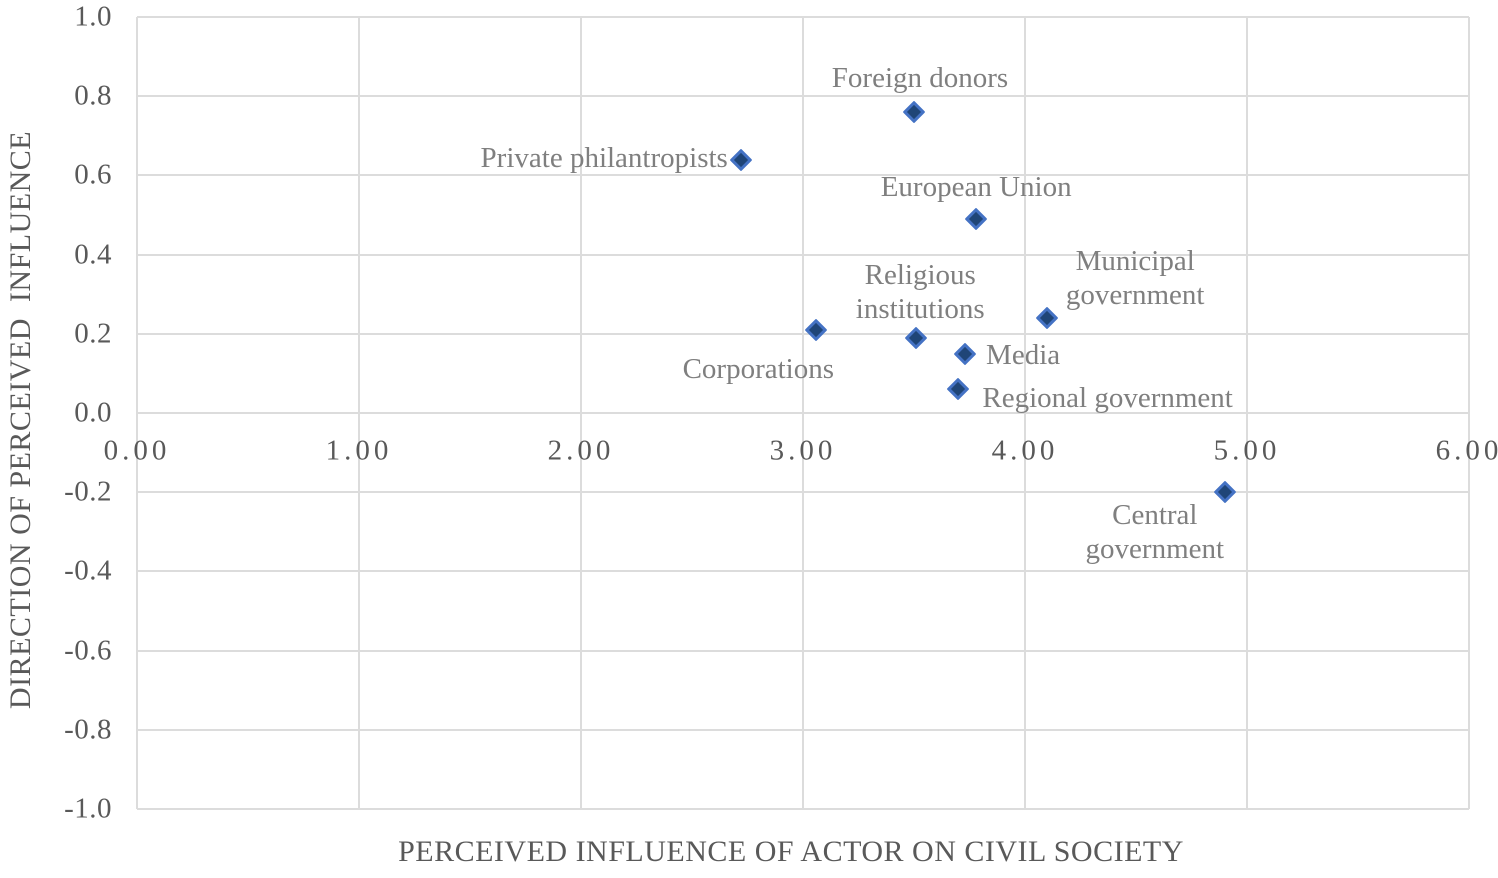 The image size is (1498, 878). Describe the element at coordinates (88, 570) in the screenshot. I see `y-tick-label: -0.4` at that location.